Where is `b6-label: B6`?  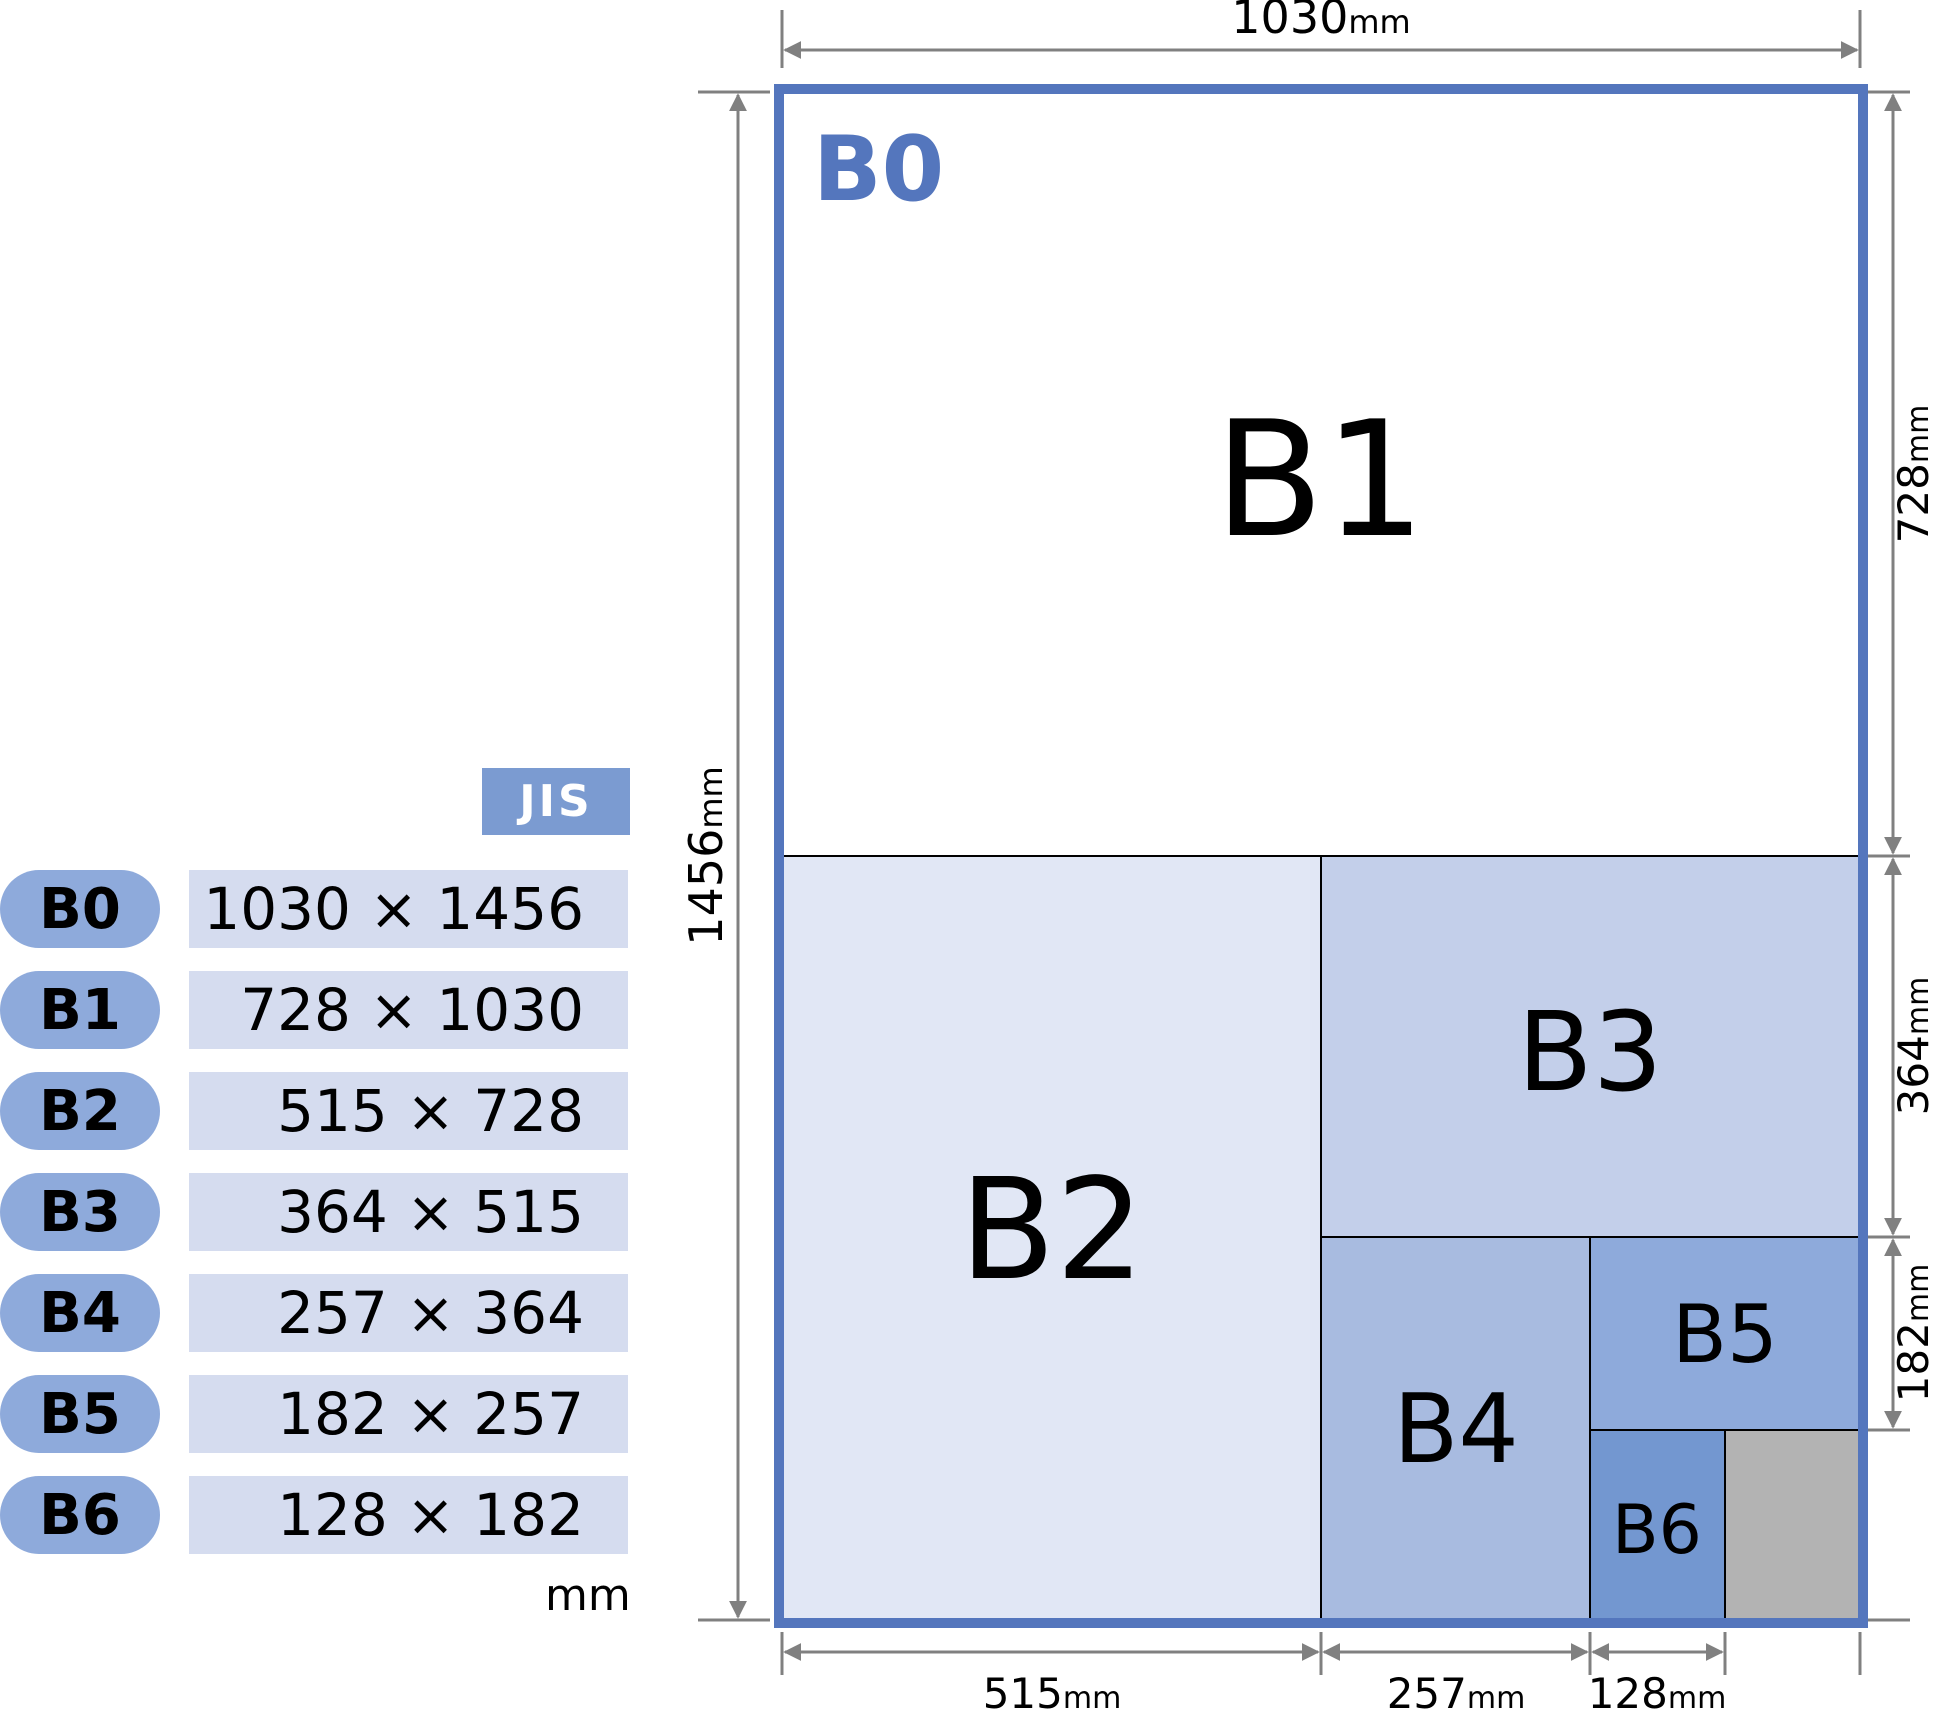 b6-label: B6 is located at coordinates (1657, 1530).